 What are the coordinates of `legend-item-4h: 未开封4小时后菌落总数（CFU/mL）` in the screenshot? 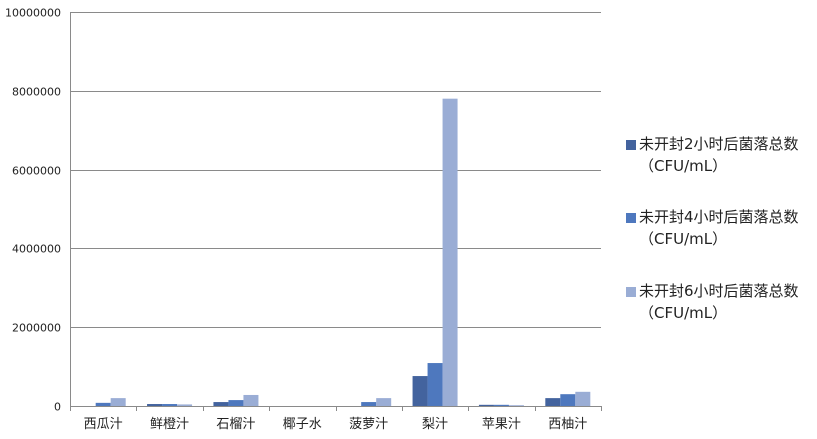 It's located at (721, 228).